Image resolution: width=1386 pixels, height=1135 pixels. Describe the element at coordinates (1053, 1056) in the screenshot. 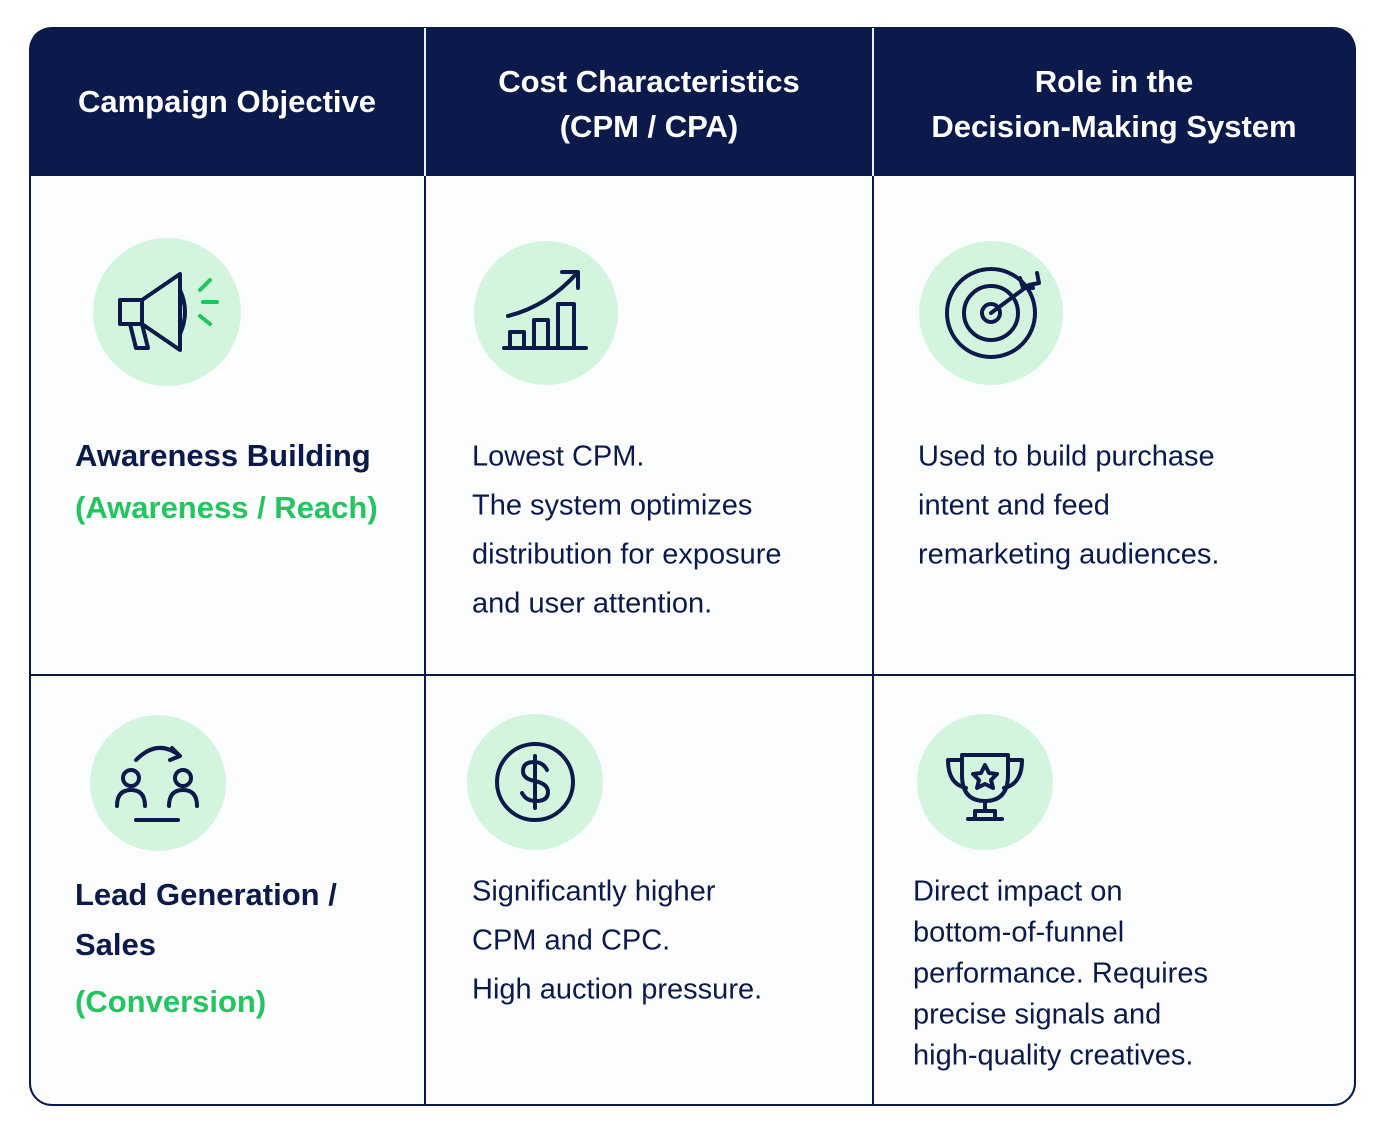

I see `role-text: high-quality creatives.` at that location.